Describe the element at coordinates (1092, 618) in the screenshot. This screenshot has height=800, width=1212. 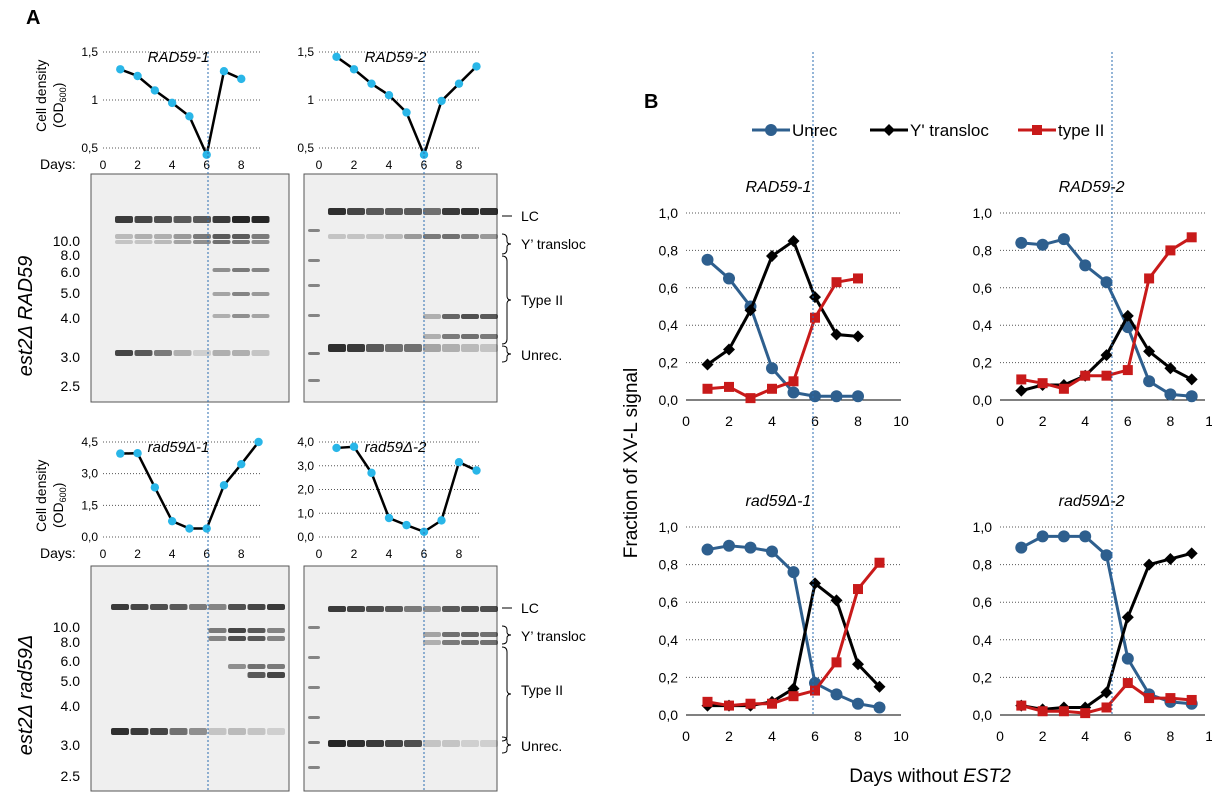
I see `fraction-chart: 0,0 0,2 0,4 0,6 0,8 1,0 0 2 4 6 8 10 rad59Δ-2` at that location.